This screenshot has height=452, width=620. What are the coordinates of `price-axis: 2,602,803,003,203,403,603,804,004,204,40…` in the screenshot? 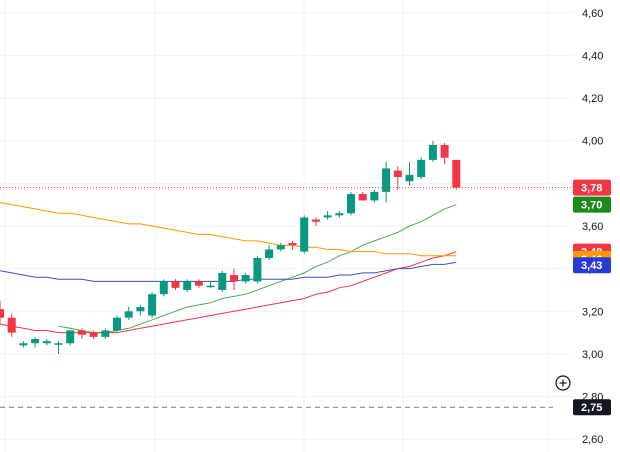 It's located at (592, 227).